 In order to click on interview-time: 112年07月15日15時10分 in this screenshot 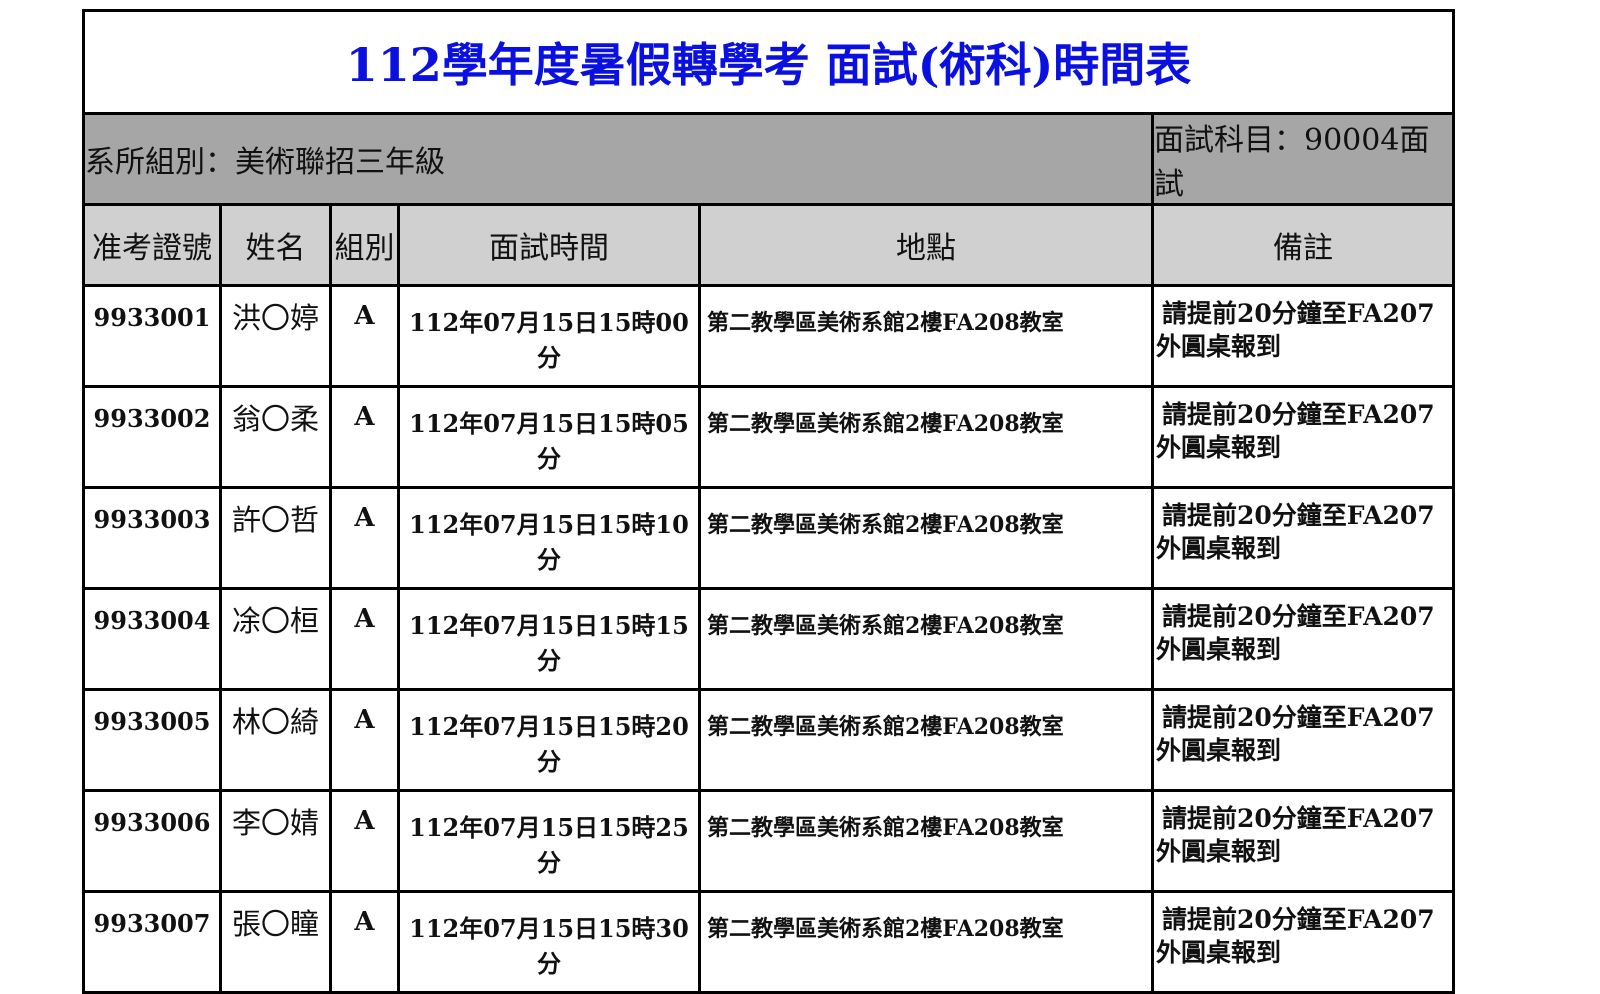, I will do `click(549, 538)`.